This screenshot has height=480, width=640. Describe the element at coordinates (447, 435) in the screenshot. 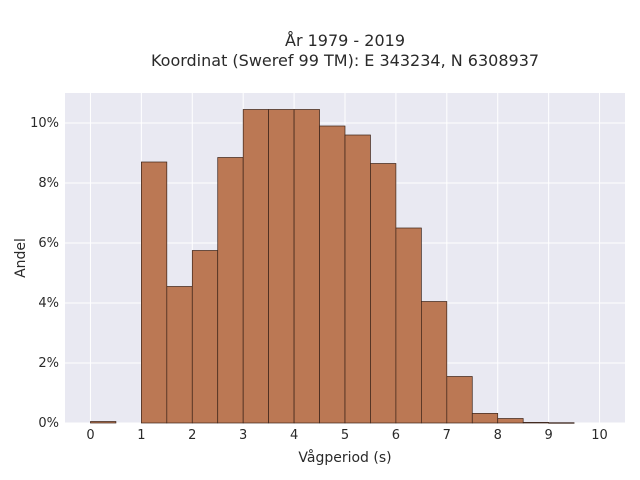

I see `x-tick-label: 7` at that location.